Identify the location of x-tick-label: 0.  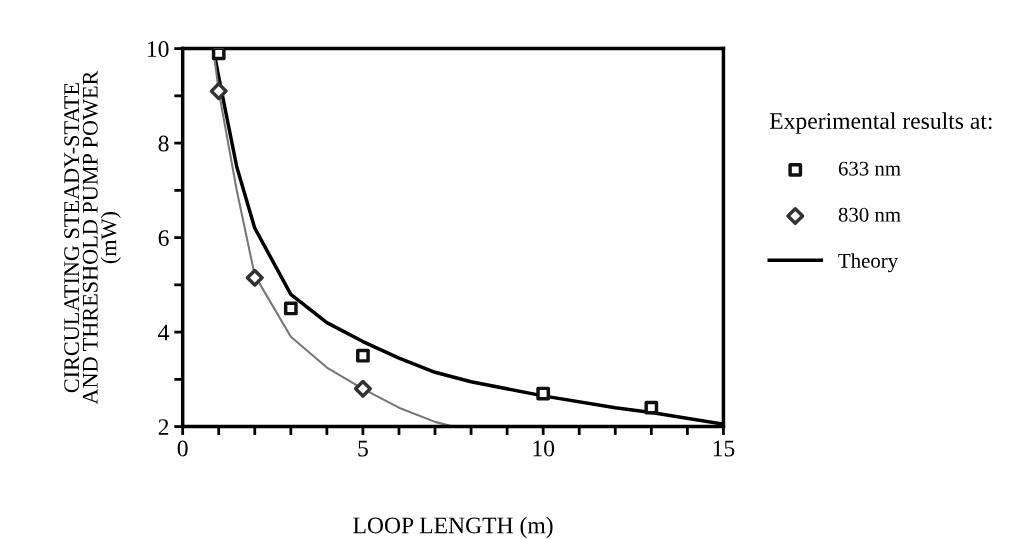
(182, 448).